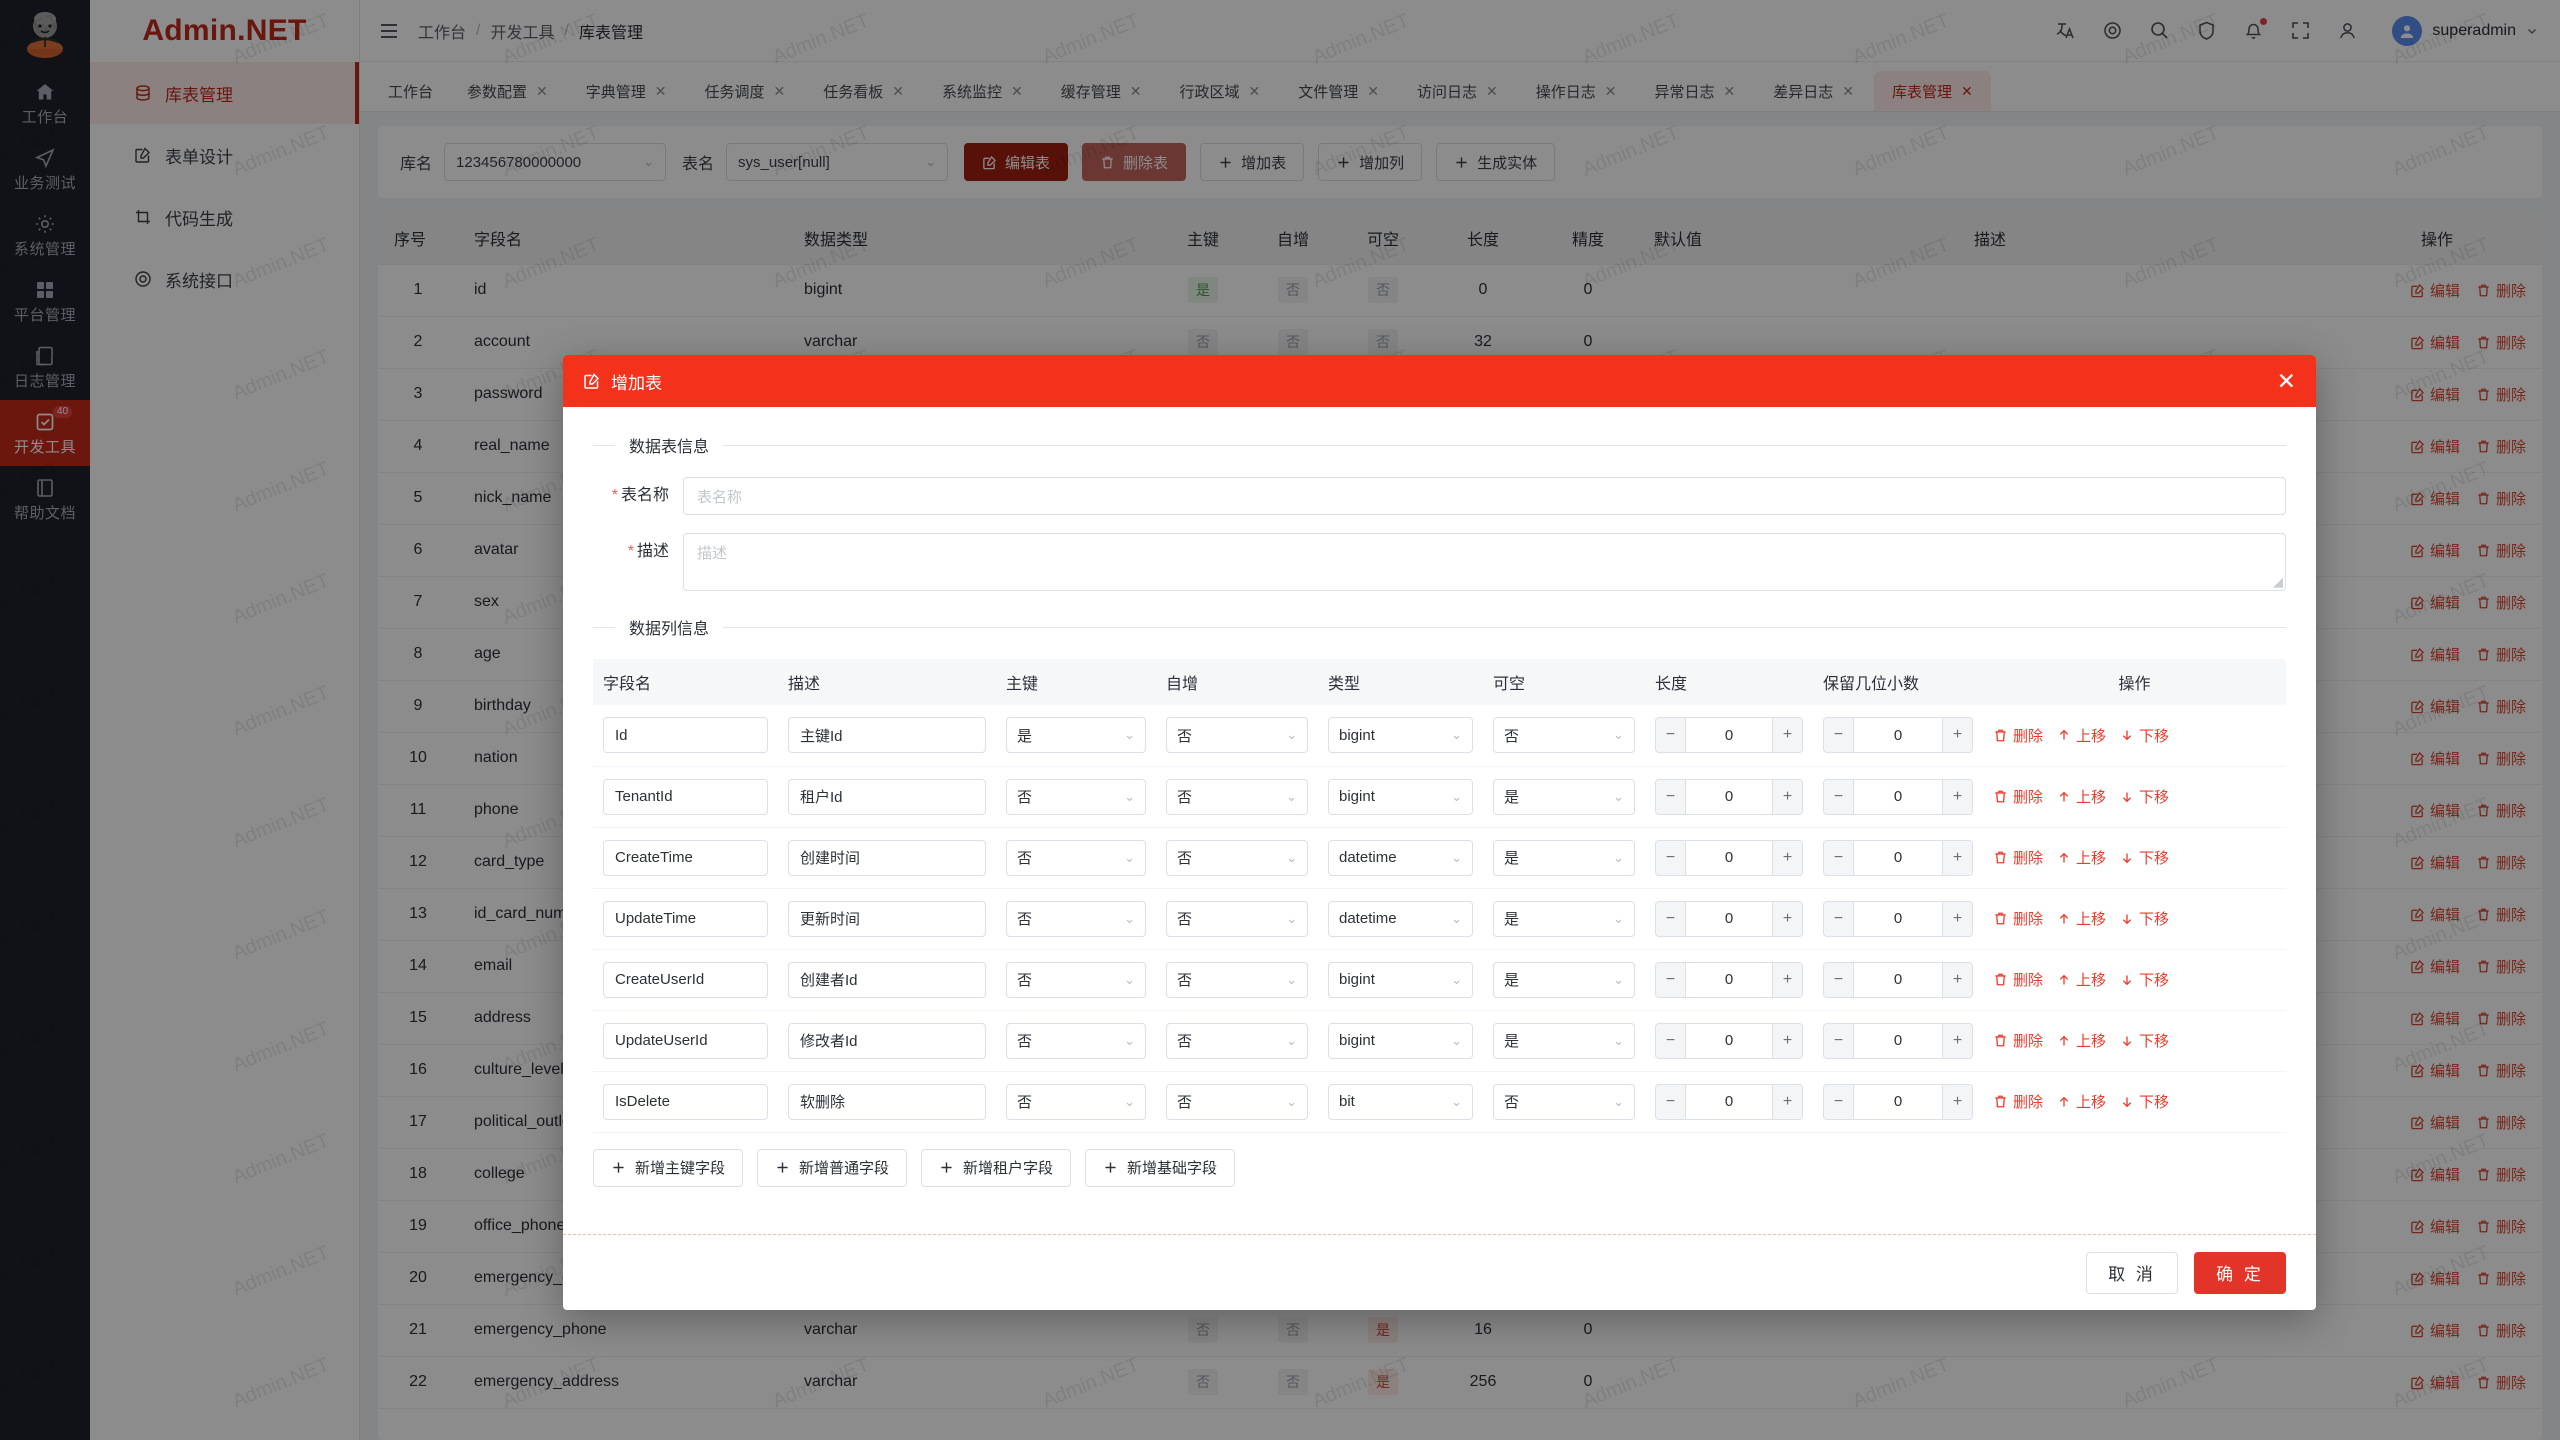  What do you see at coordinates (685, 979) in the screenshot?
I see `col-field-name-input: CreateUserId` at bounding box center [685, 979].